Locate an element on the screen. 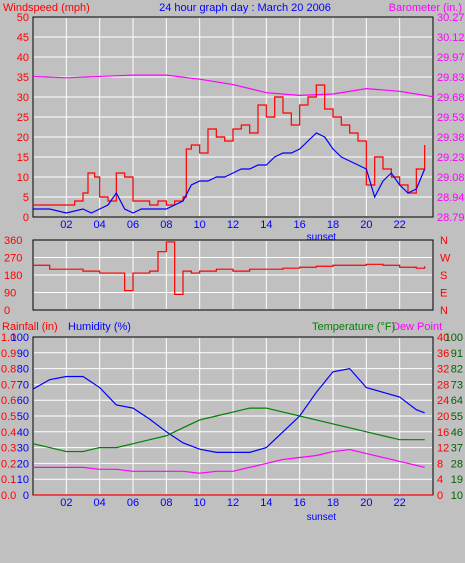 Image resolution: width=465 pixels, height=563 pixels. barometer-axis-title: Barometer (in.) is located at coordinates (425, 8).